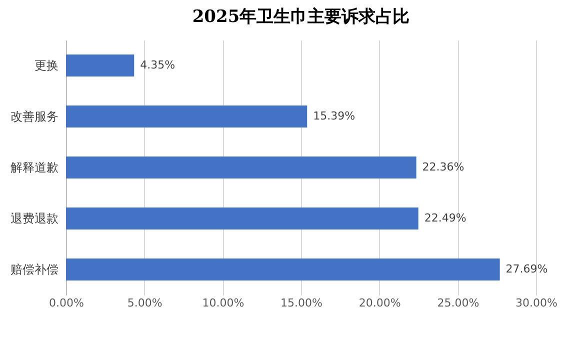  Describe the element at coordinates (301, 17) in the screenshot. I see `chart-title: 2025年卫生巾主要诉求占比` at that location.